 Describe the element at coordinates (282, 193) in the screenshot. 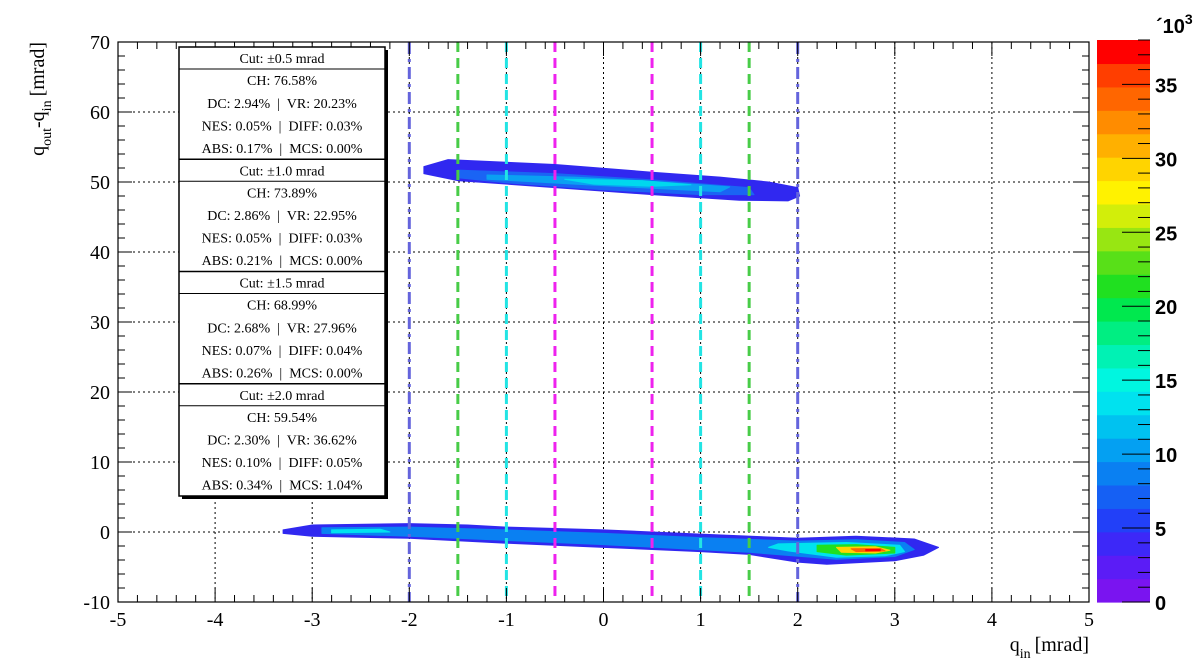

I see `stats-line: CH: 73.89%` at that location.